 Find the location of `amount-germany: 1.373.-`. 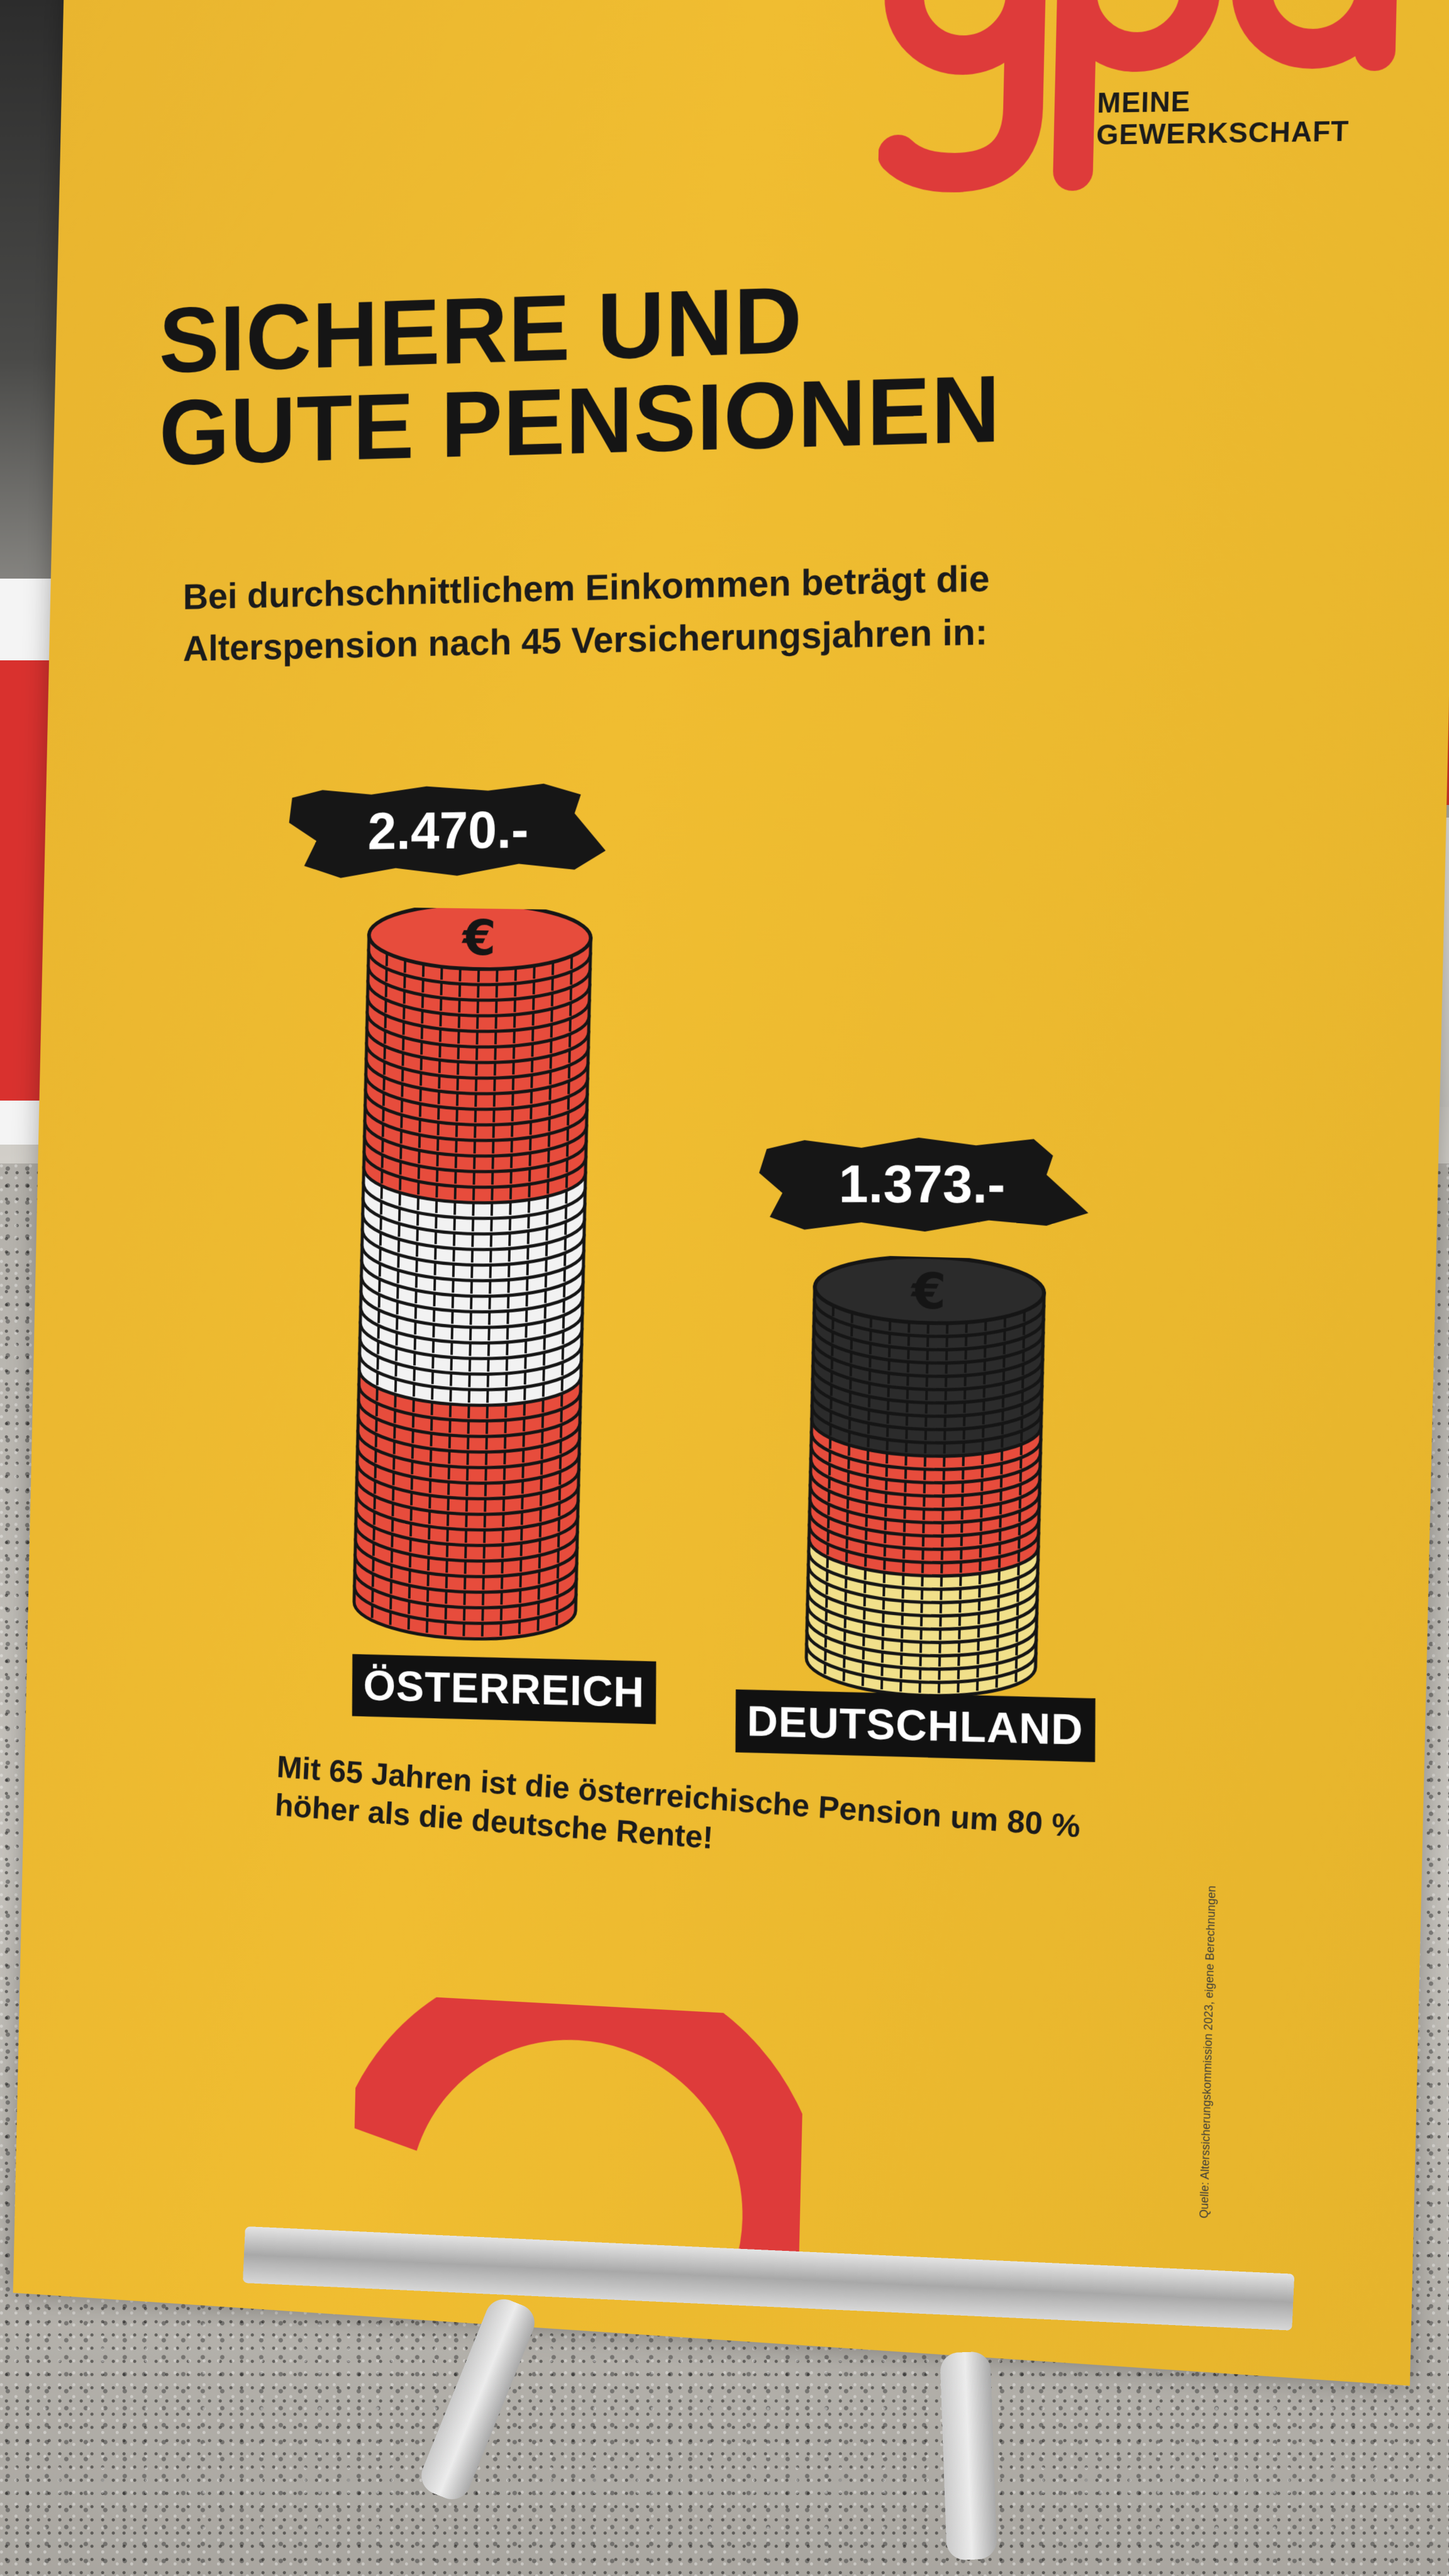

amount-germany: 1.373.- is located at coordinates (923, 1184).